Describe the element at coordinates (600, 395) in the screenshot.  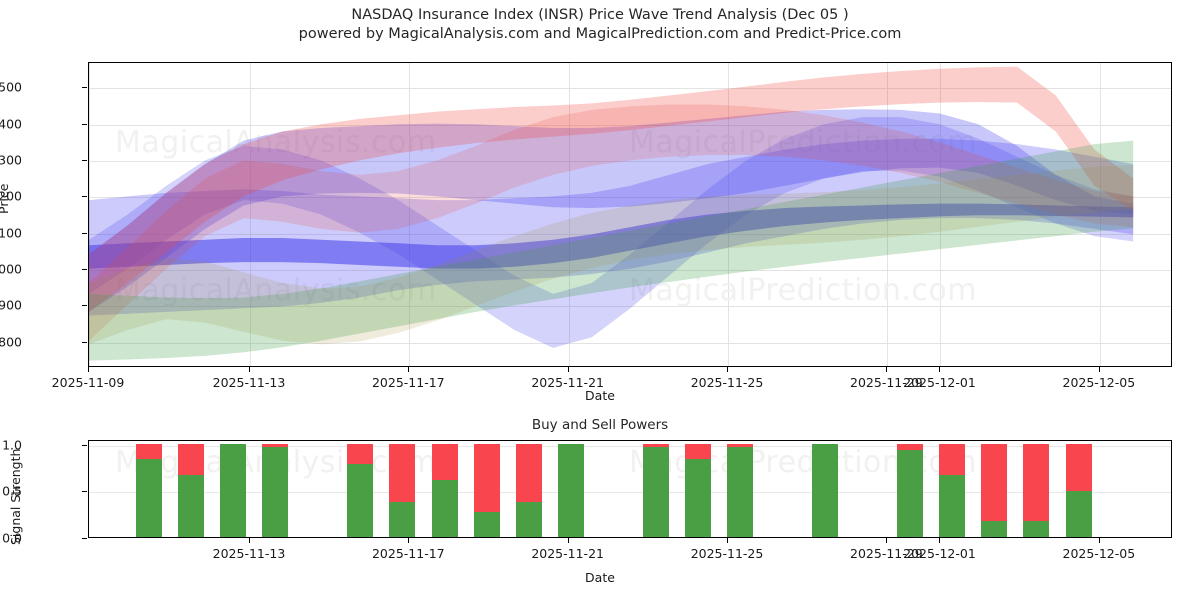
I see `price-x-axis-label: Date` at that location.